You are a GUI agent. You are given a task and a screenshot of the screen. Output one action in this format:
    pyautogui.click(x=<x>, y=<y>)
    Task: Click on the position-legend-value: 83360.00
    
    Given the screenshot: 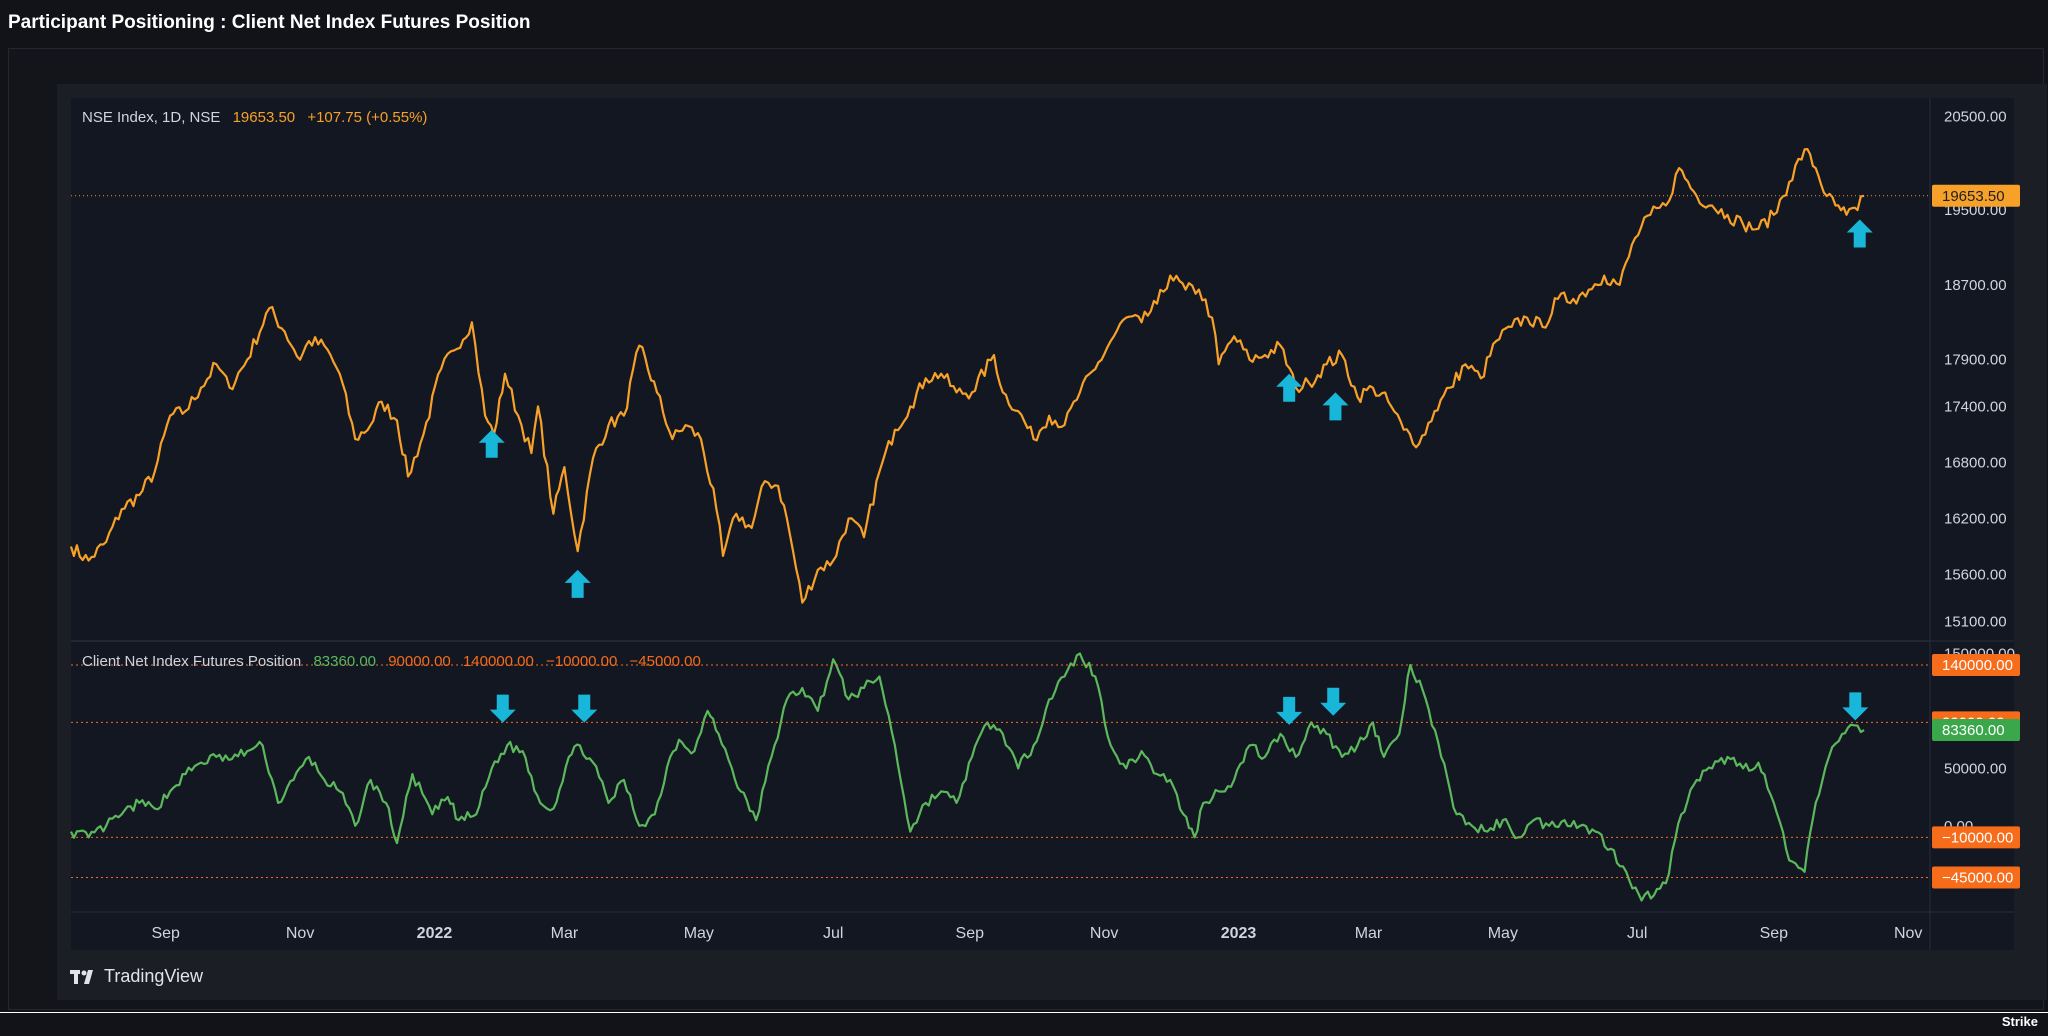 What is the action you would take?
    pyautogui.click(x=345, y=661)
    